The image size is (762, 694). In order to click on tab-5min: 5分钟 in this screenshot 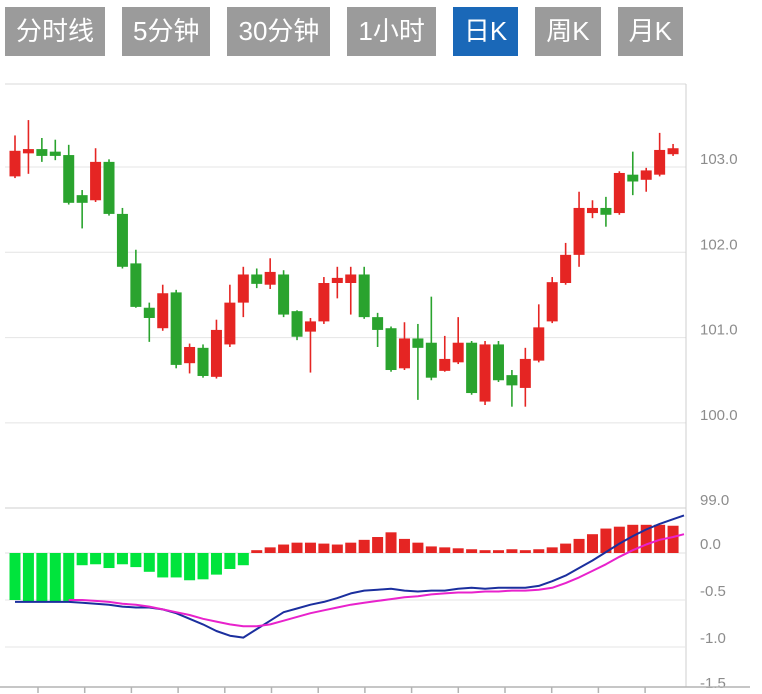, I will do `click(166, 31)`.